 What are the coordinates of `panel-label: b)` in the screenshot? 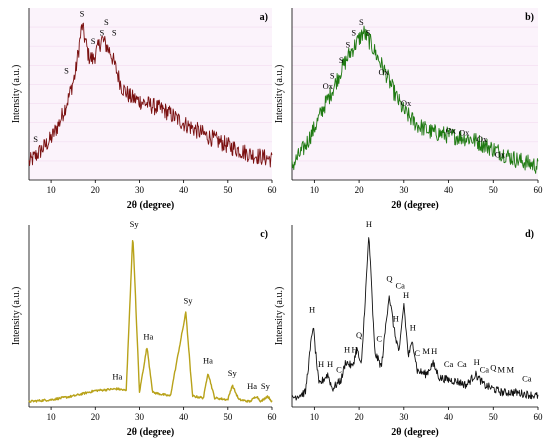 It's located at (529, 17).